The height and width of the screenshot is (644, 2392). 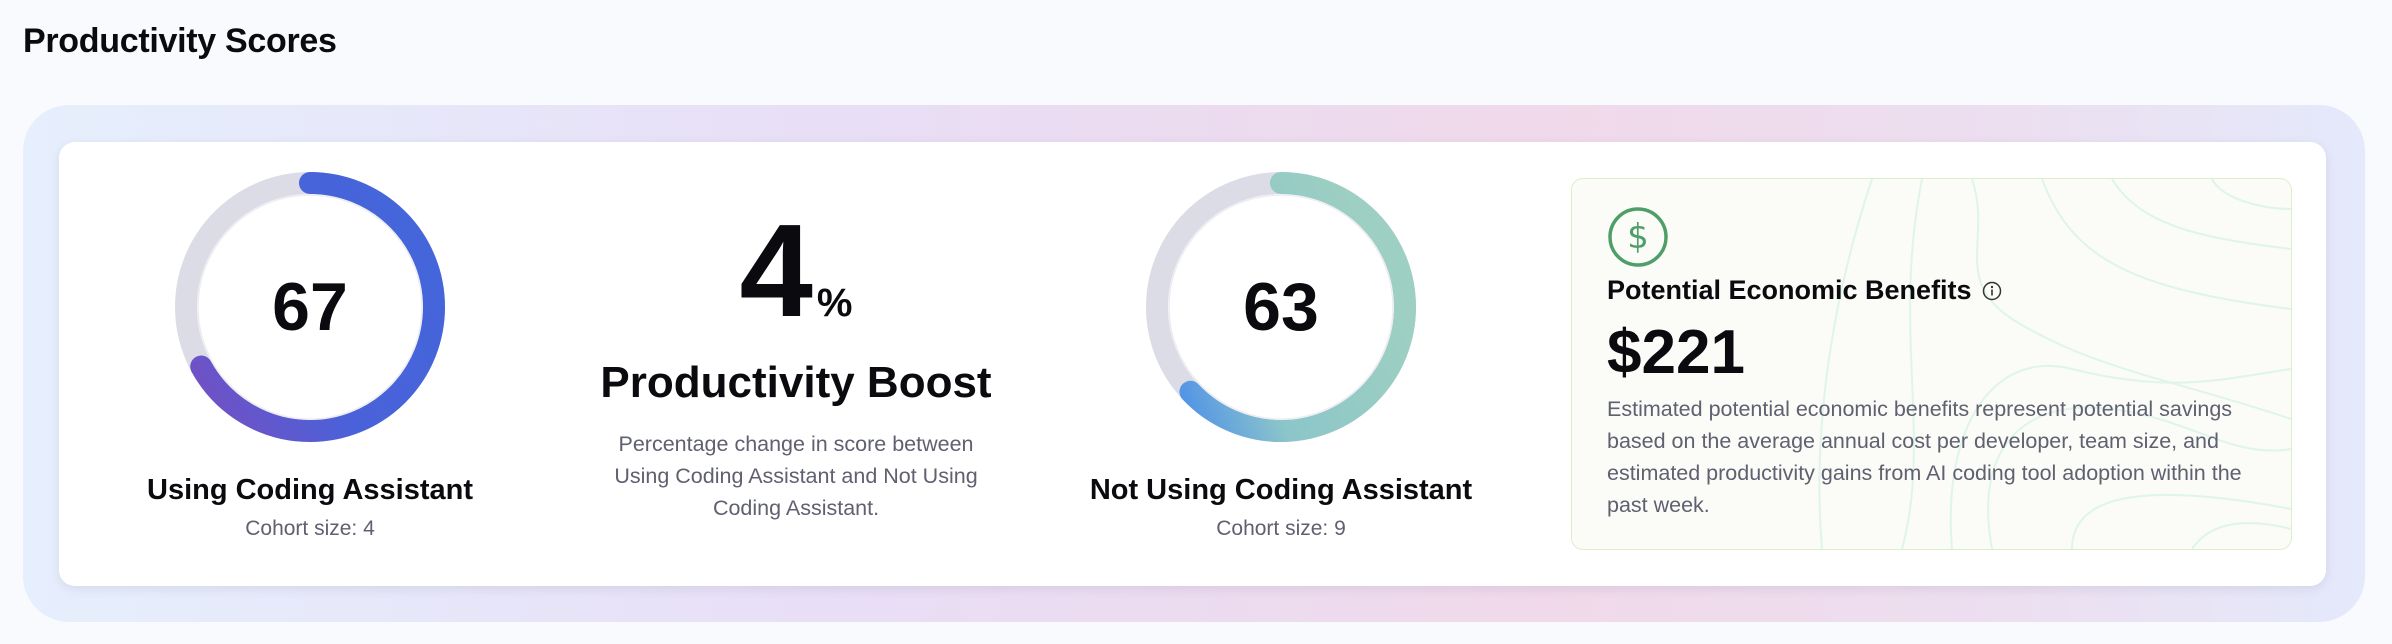 What do you see at coordinates (180, 41) in the screenshot?
I see `page-title: Productivity Scores` at bounding box center [180, 41].